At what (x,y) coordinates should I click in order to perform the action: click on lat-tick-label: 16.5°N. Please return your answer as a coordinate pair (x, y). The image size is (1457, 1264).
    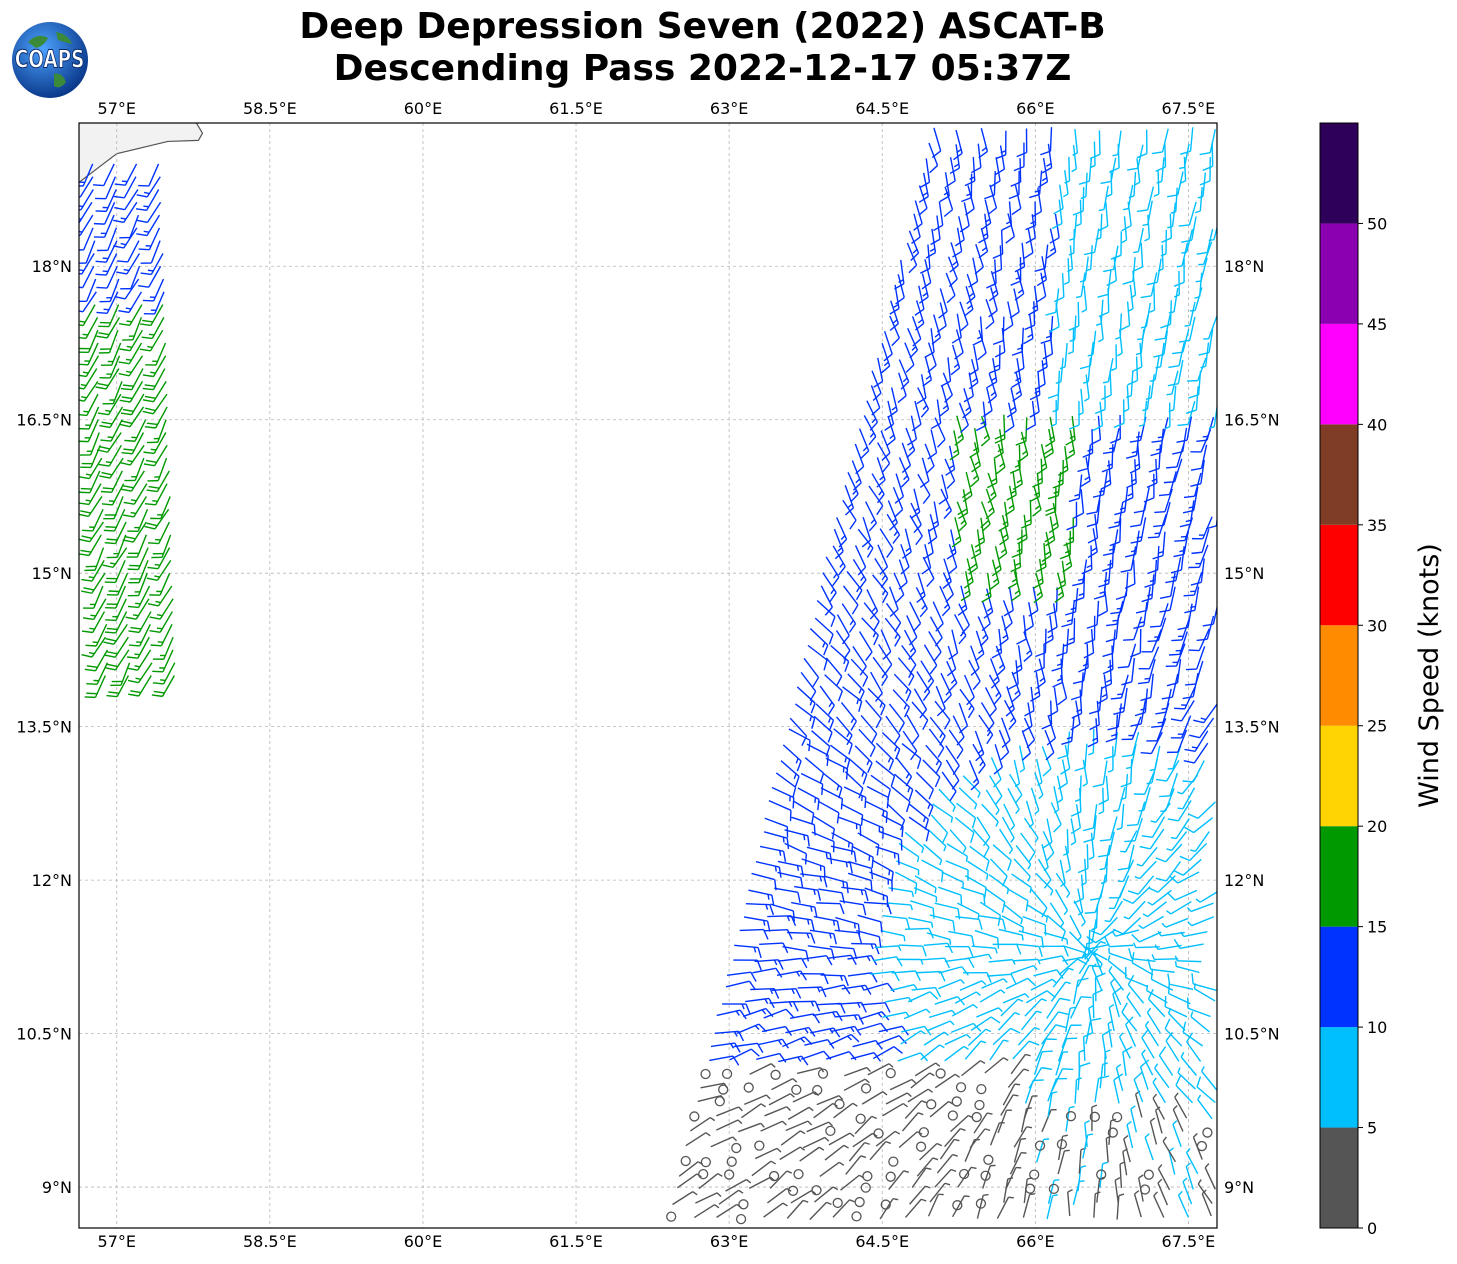
    Looking at the image, I should click on (1252, 420).